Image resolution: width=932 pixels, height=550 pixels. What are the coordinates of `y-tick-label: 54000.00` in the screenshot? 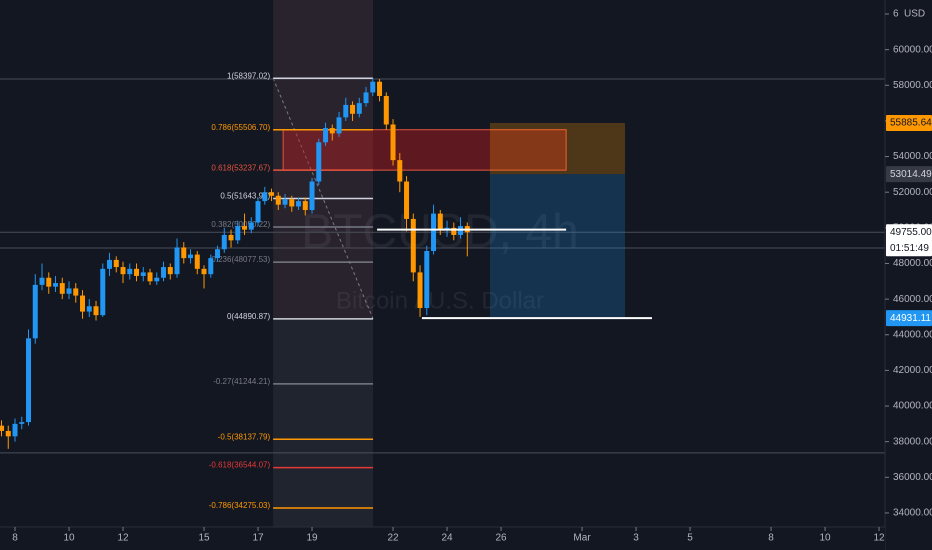 It's located at (912, 156).